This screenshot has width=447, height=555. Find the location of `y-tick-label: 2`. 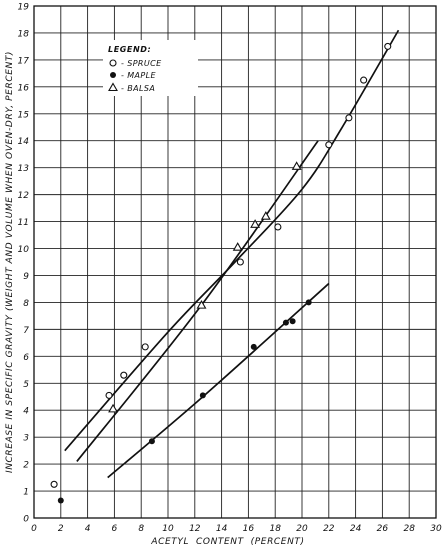

y-tick-label: 2 is located at coordinates (26, 466).